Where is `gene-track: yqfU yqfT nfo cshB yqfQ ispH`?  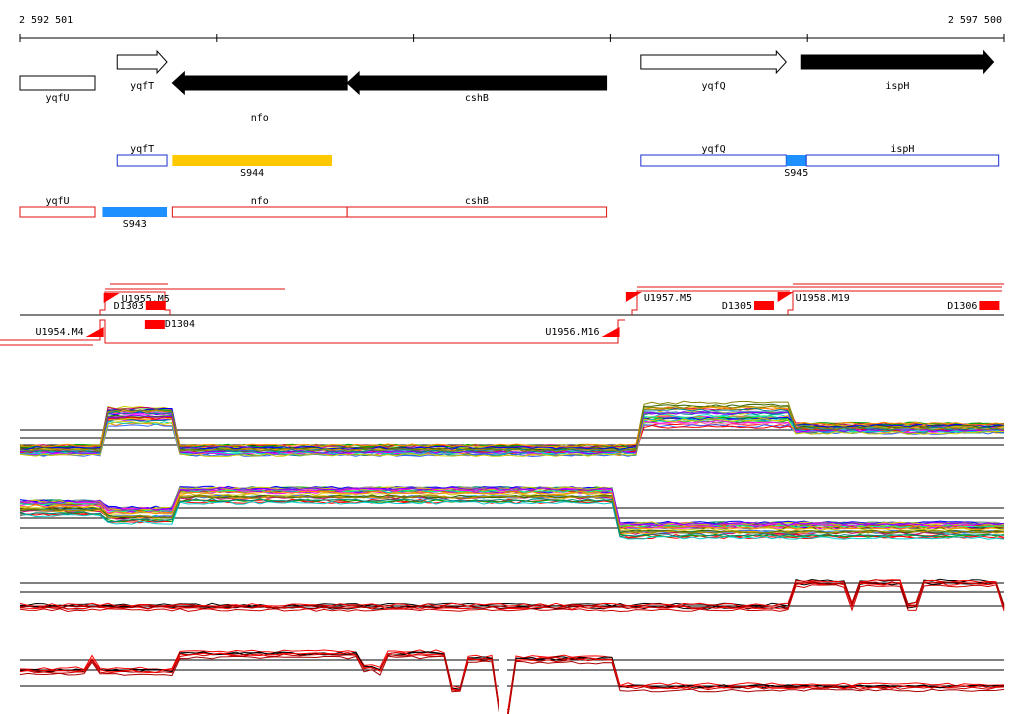
gene-track: yqfU yqfT nfo cshB yqfQ ispH is located at coordinates (507, 86).